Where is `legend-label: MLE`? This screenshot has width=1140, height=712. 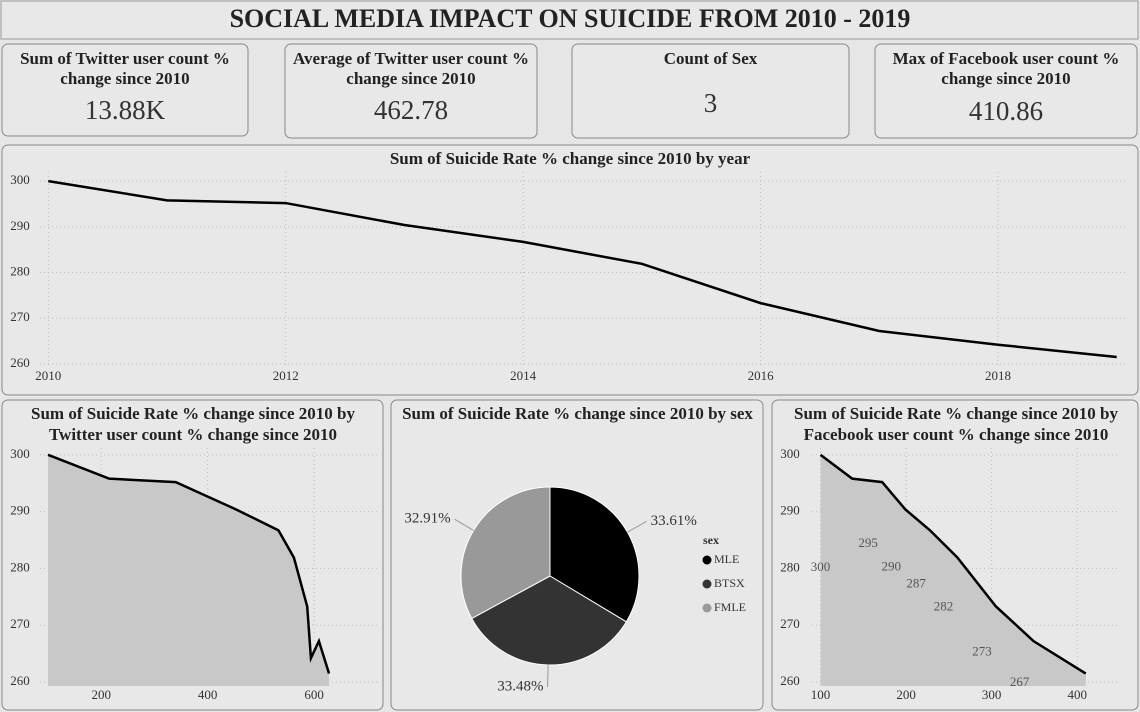 legend-label: MLE is located at coordinates (726, 559).